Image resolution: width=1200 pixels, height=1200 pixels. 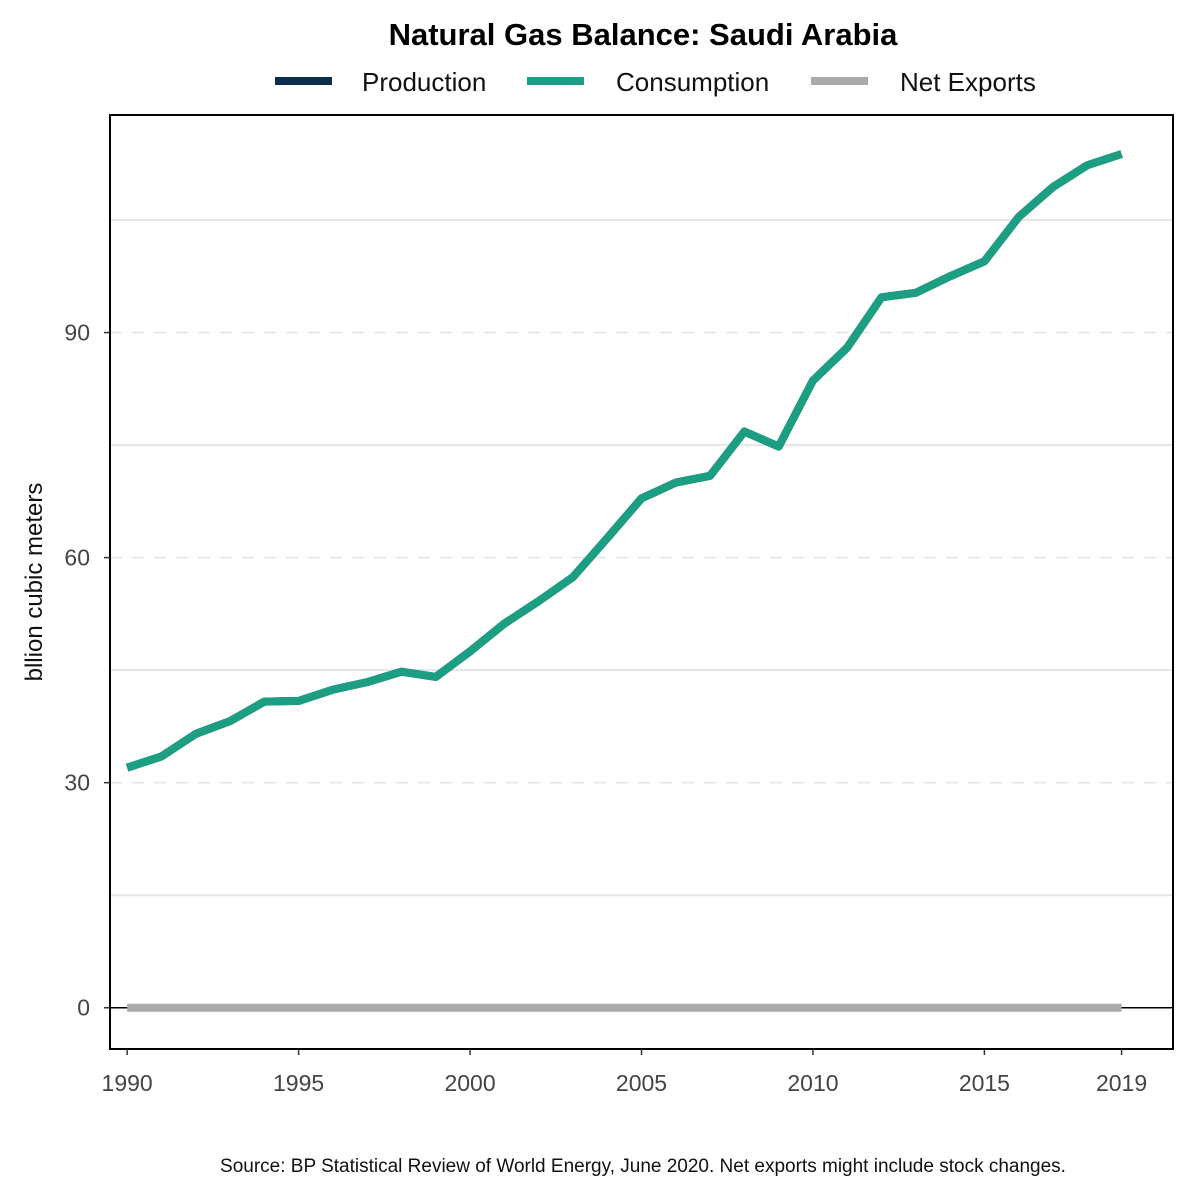 I want to click on legend-label-consumption: Consumption, so click(x=692, y=82).